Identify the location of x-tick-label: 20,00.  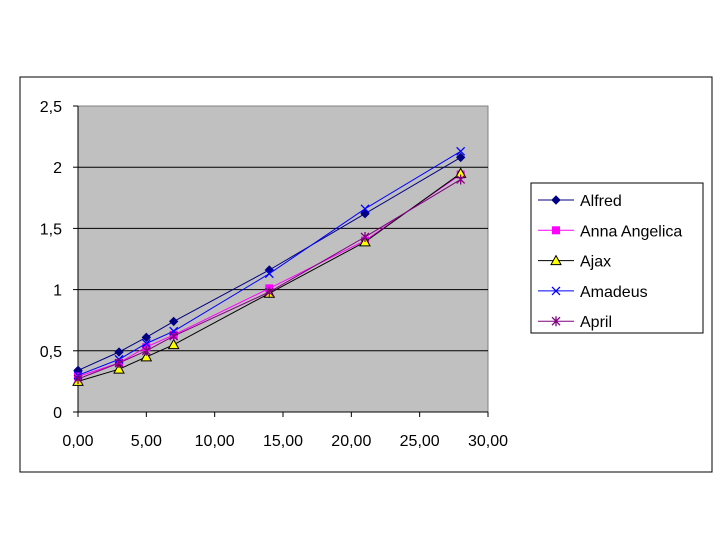
(351, 441).